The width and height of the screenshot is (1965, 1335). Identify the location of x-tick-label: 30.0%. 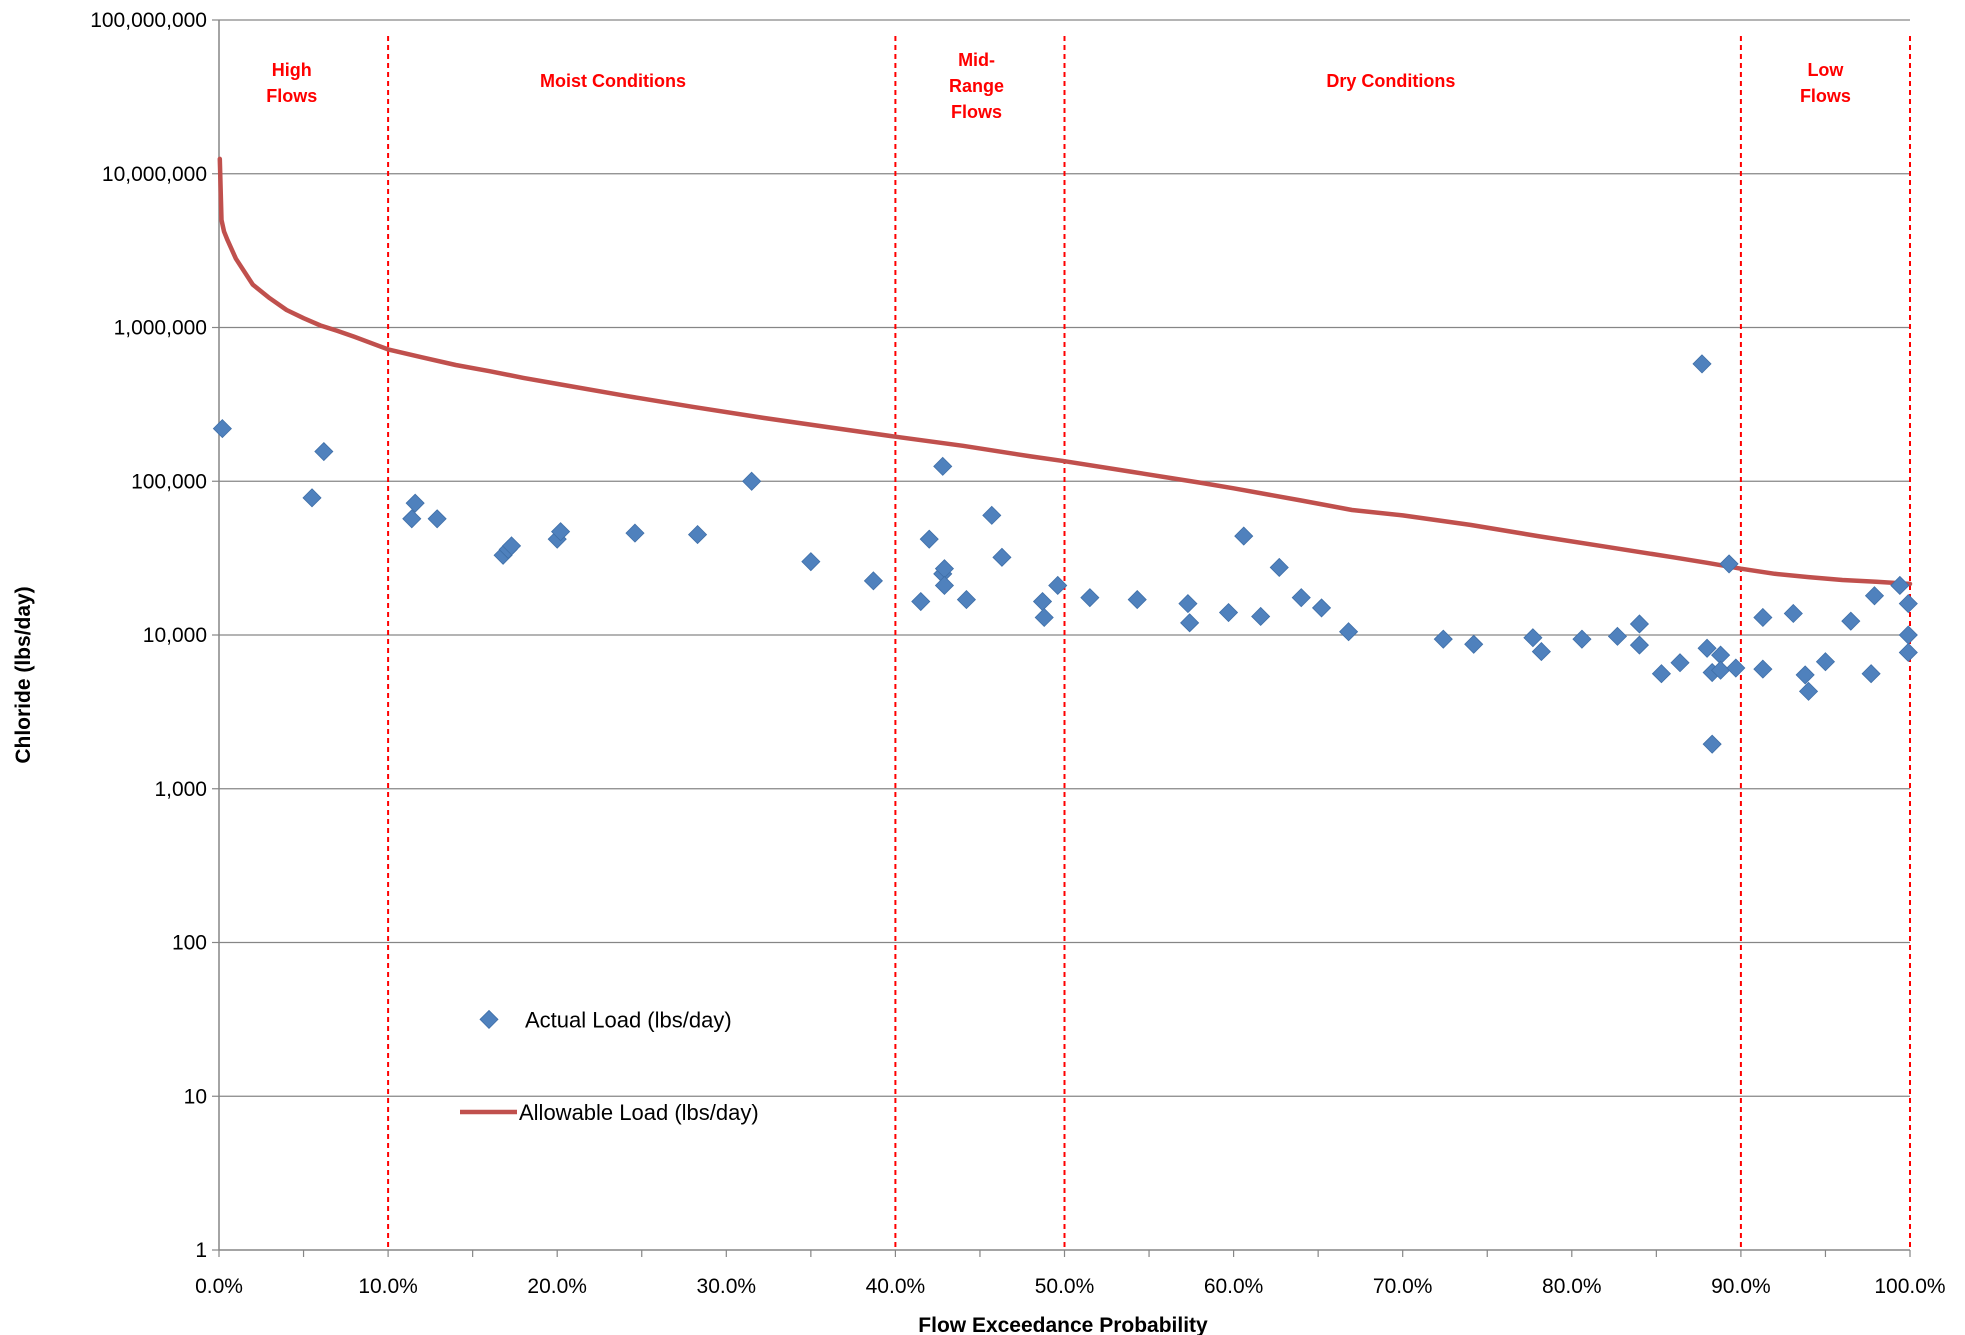
(727, 1286).